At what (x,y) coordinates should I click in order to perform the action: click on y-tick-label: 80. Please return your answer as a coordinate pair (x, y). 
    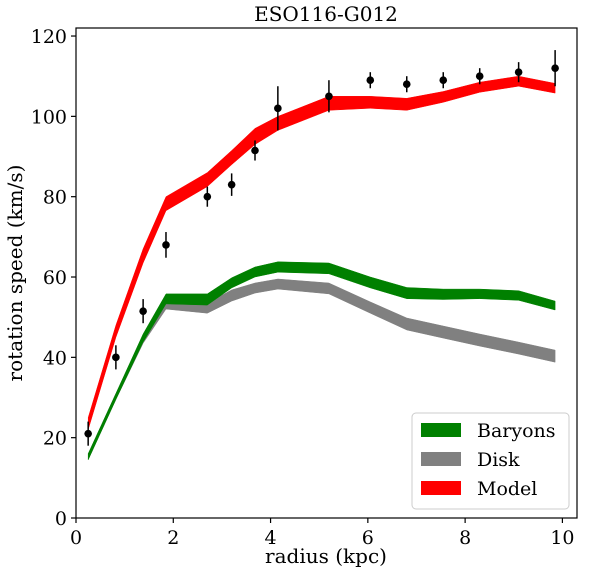
    Looking at the image, I should click on (55, 198).